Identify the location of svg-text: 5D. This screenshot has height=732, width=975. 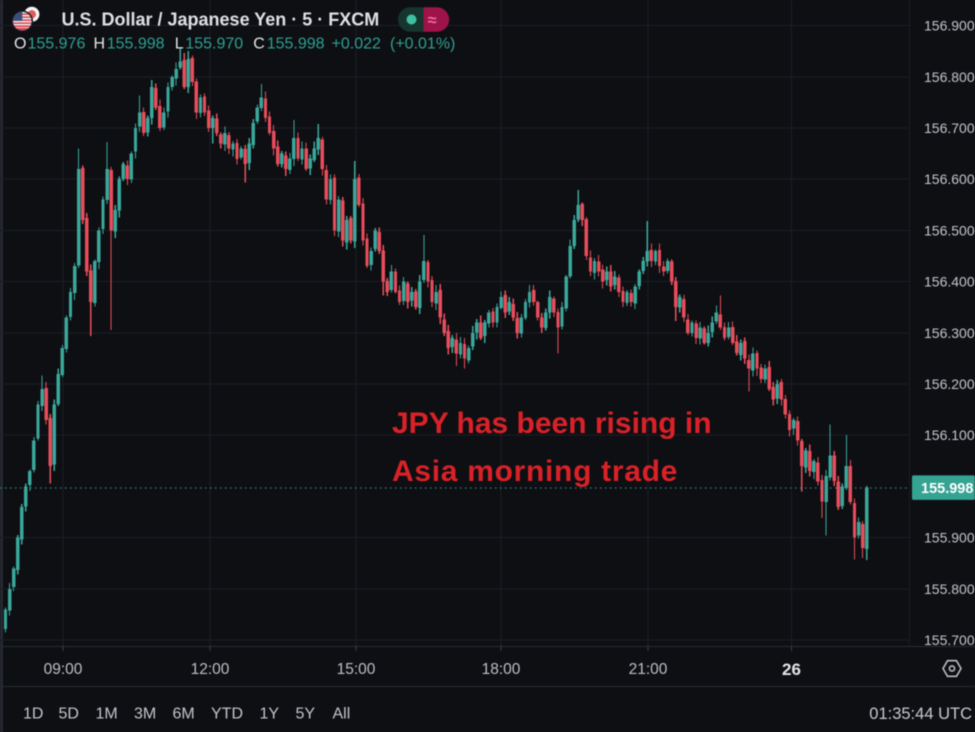
(69, 714).